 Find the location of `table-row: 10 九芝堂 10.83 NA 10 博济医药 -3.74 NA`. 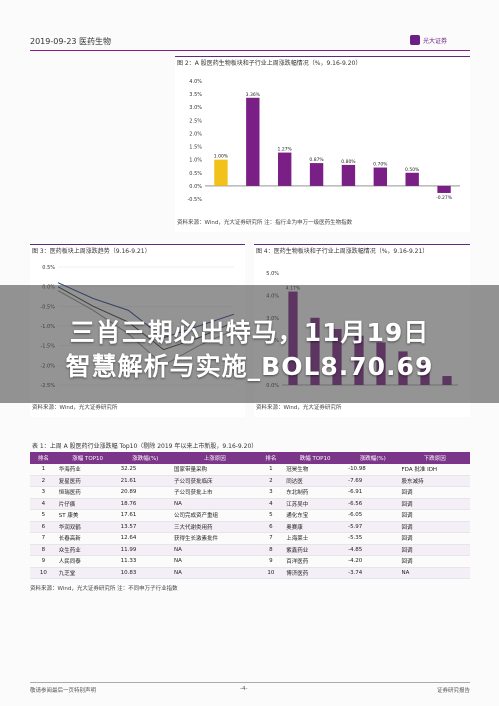

table-row: 10 九芝堂 10.83 NA 10 博济医药 -3.74 NA is located at coordinates (250, 573).